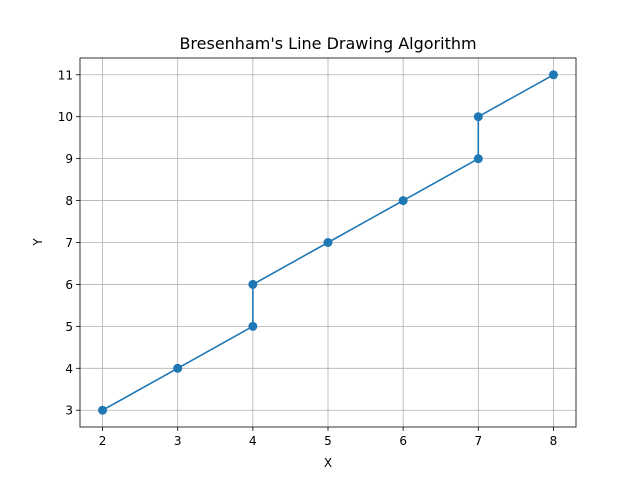  I want to click on y-tick-label: 5, so click(69, 327).